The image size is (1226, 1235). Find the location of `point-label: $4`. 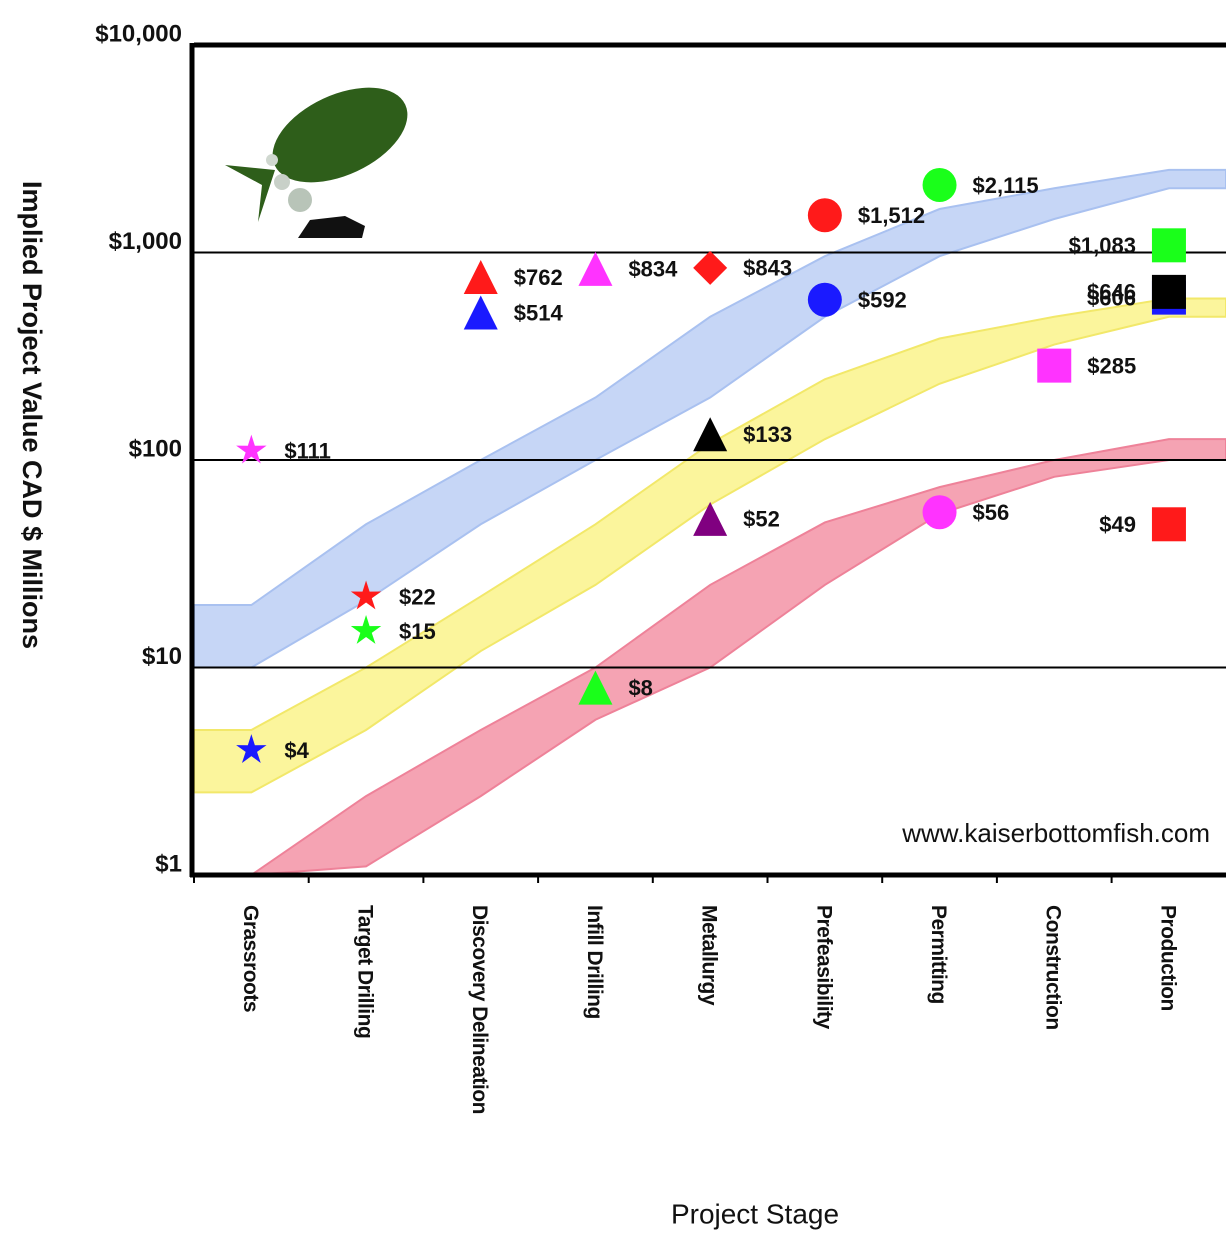

point-label: $4 is located at coordinates (296, 750).